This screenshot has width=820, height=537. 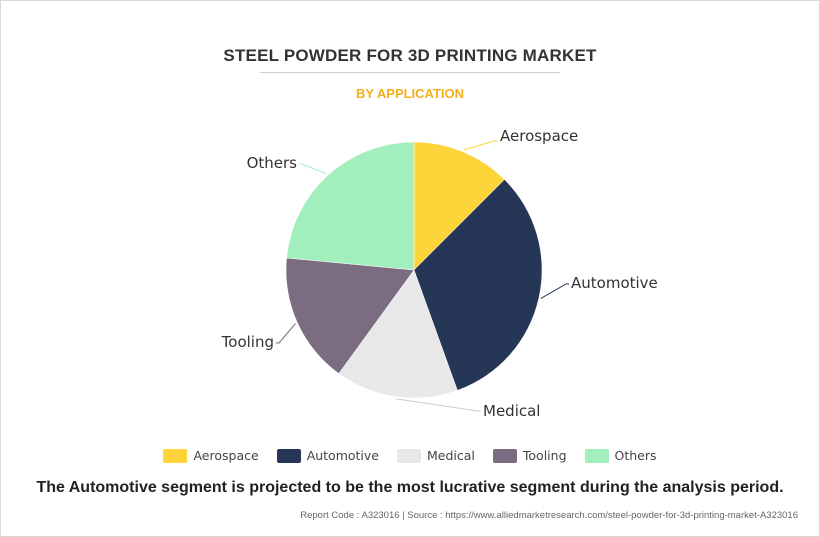 What do you see at coordinates (539, 136) in the screenshot?
I see `slice-label-aerospace: Aerospace` at bounding box center [539, 136].